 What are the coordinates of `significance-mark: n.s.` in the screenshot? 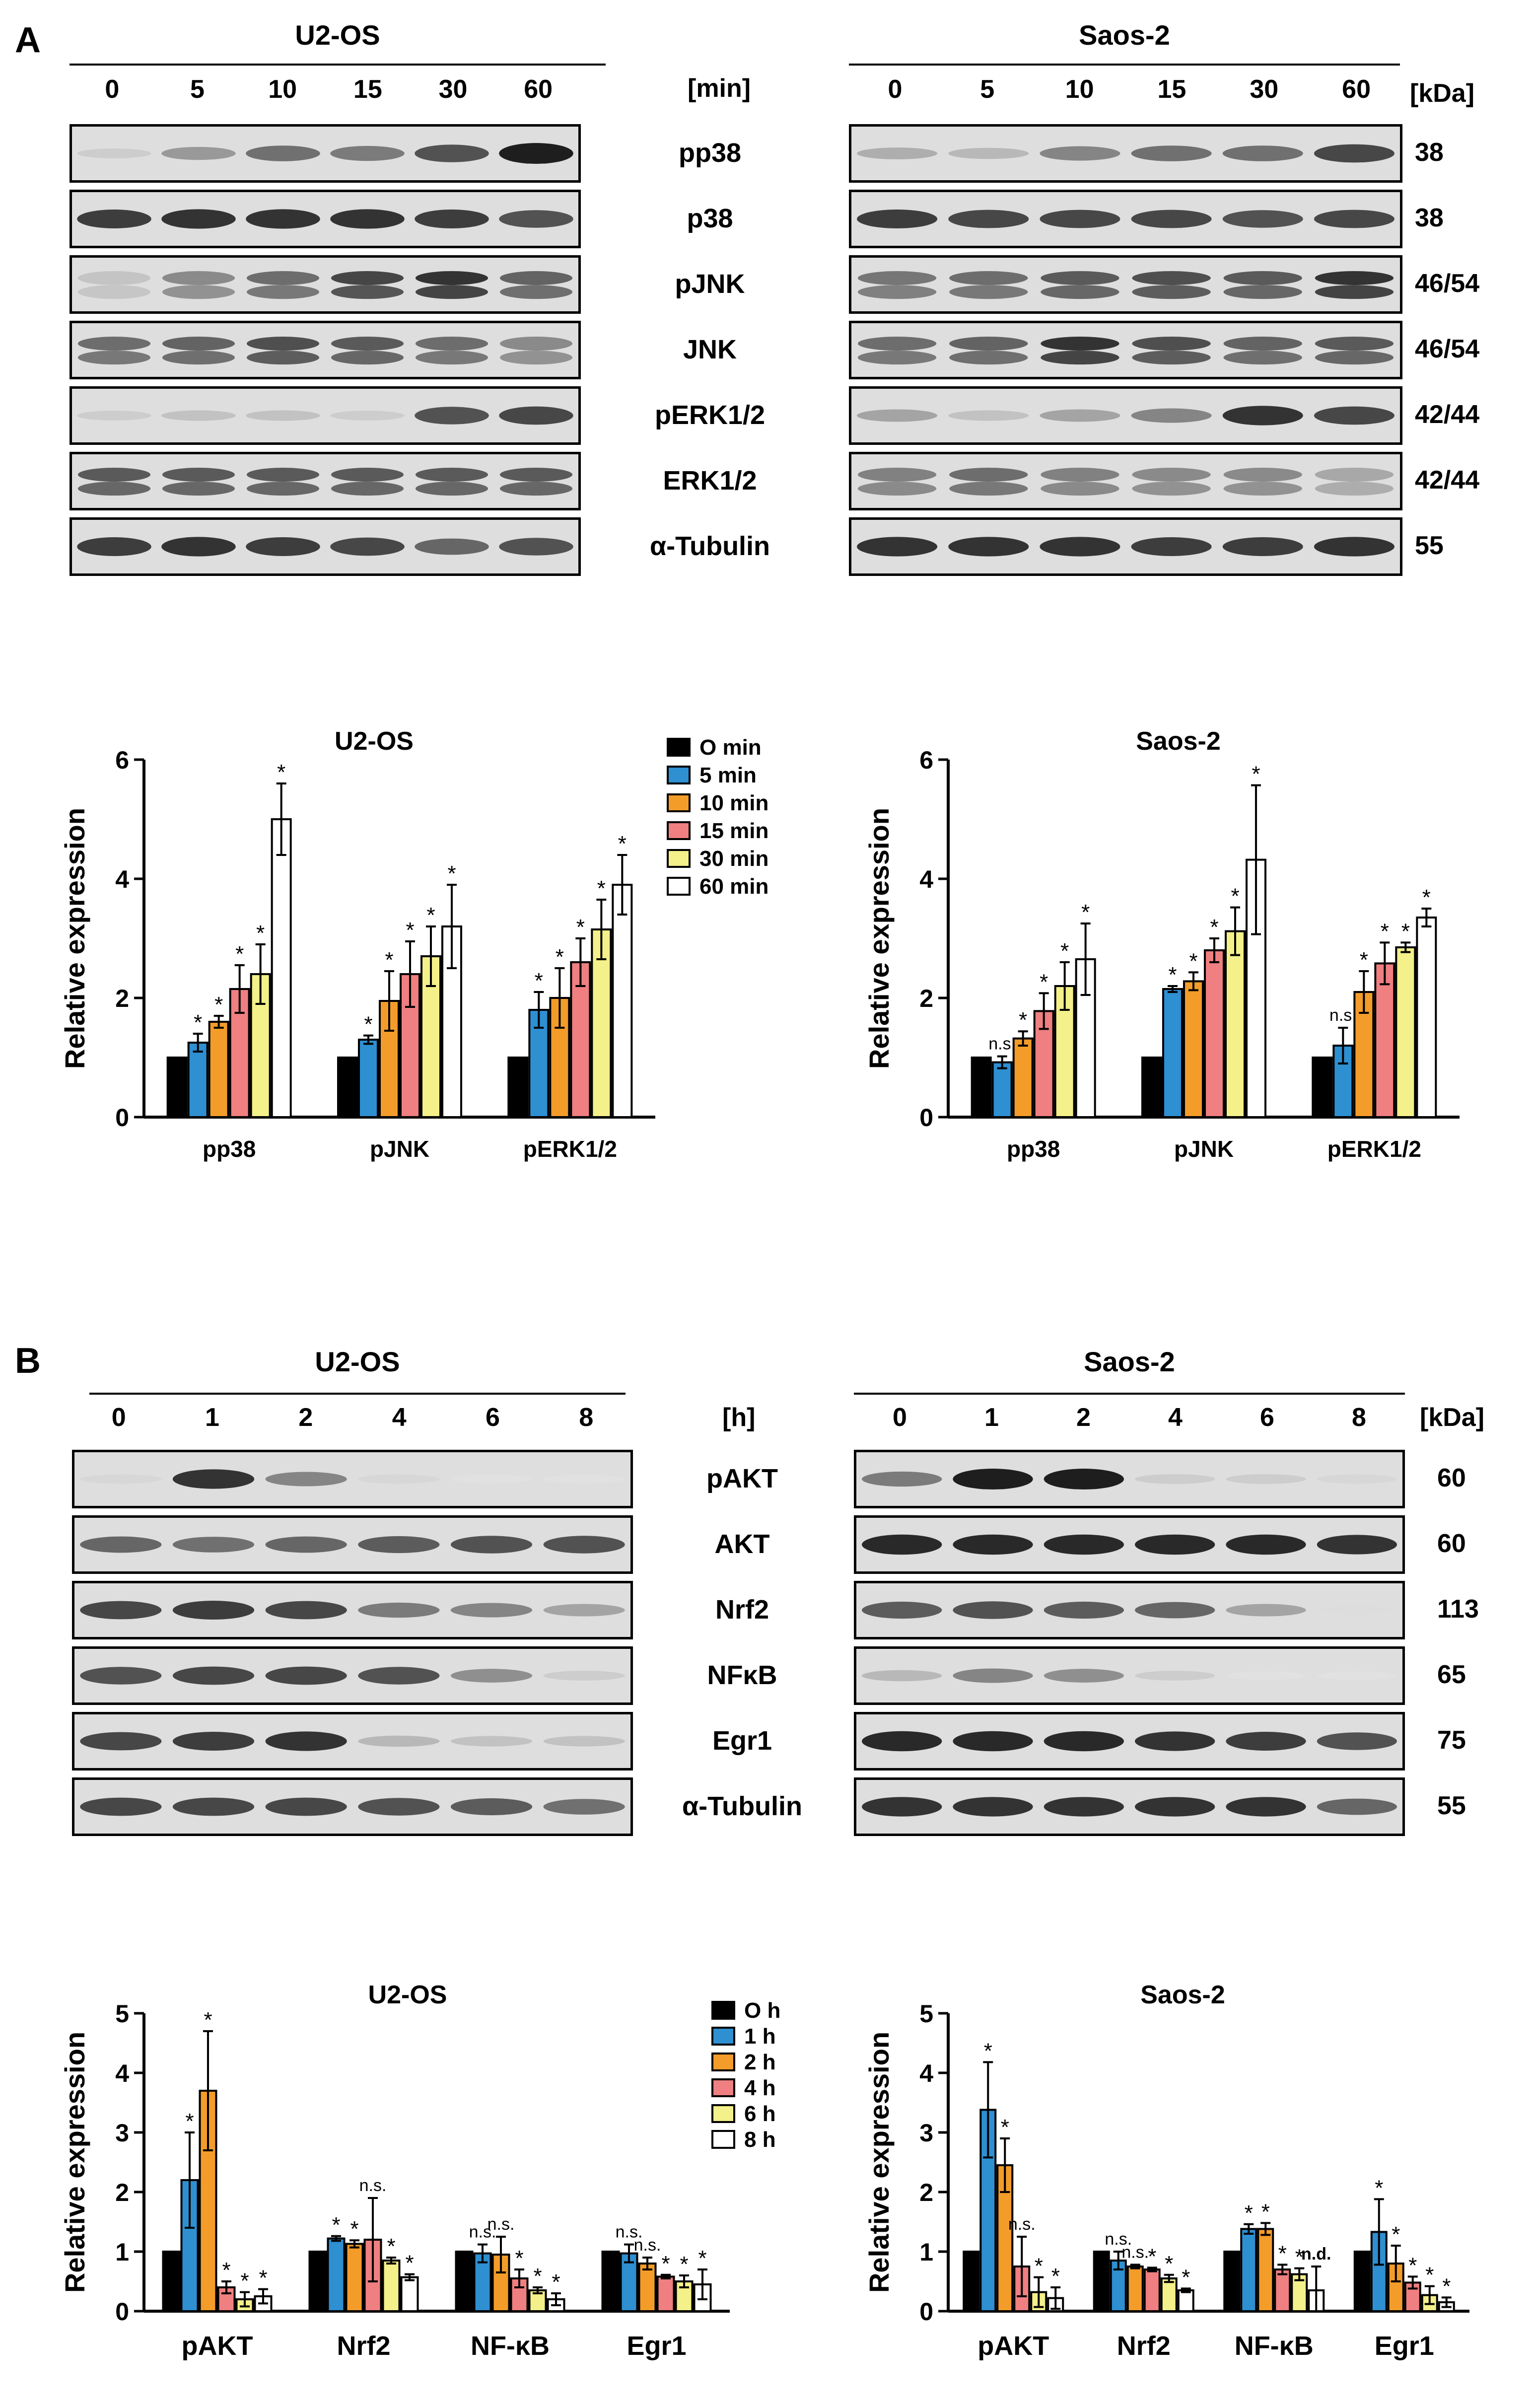 It's located at (501, 2224).